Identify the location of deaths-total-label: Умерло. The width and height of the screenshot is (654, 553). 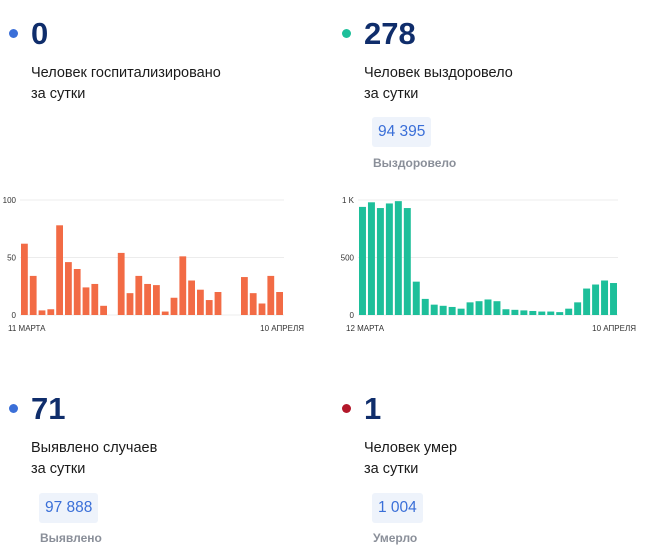
(395, 538).